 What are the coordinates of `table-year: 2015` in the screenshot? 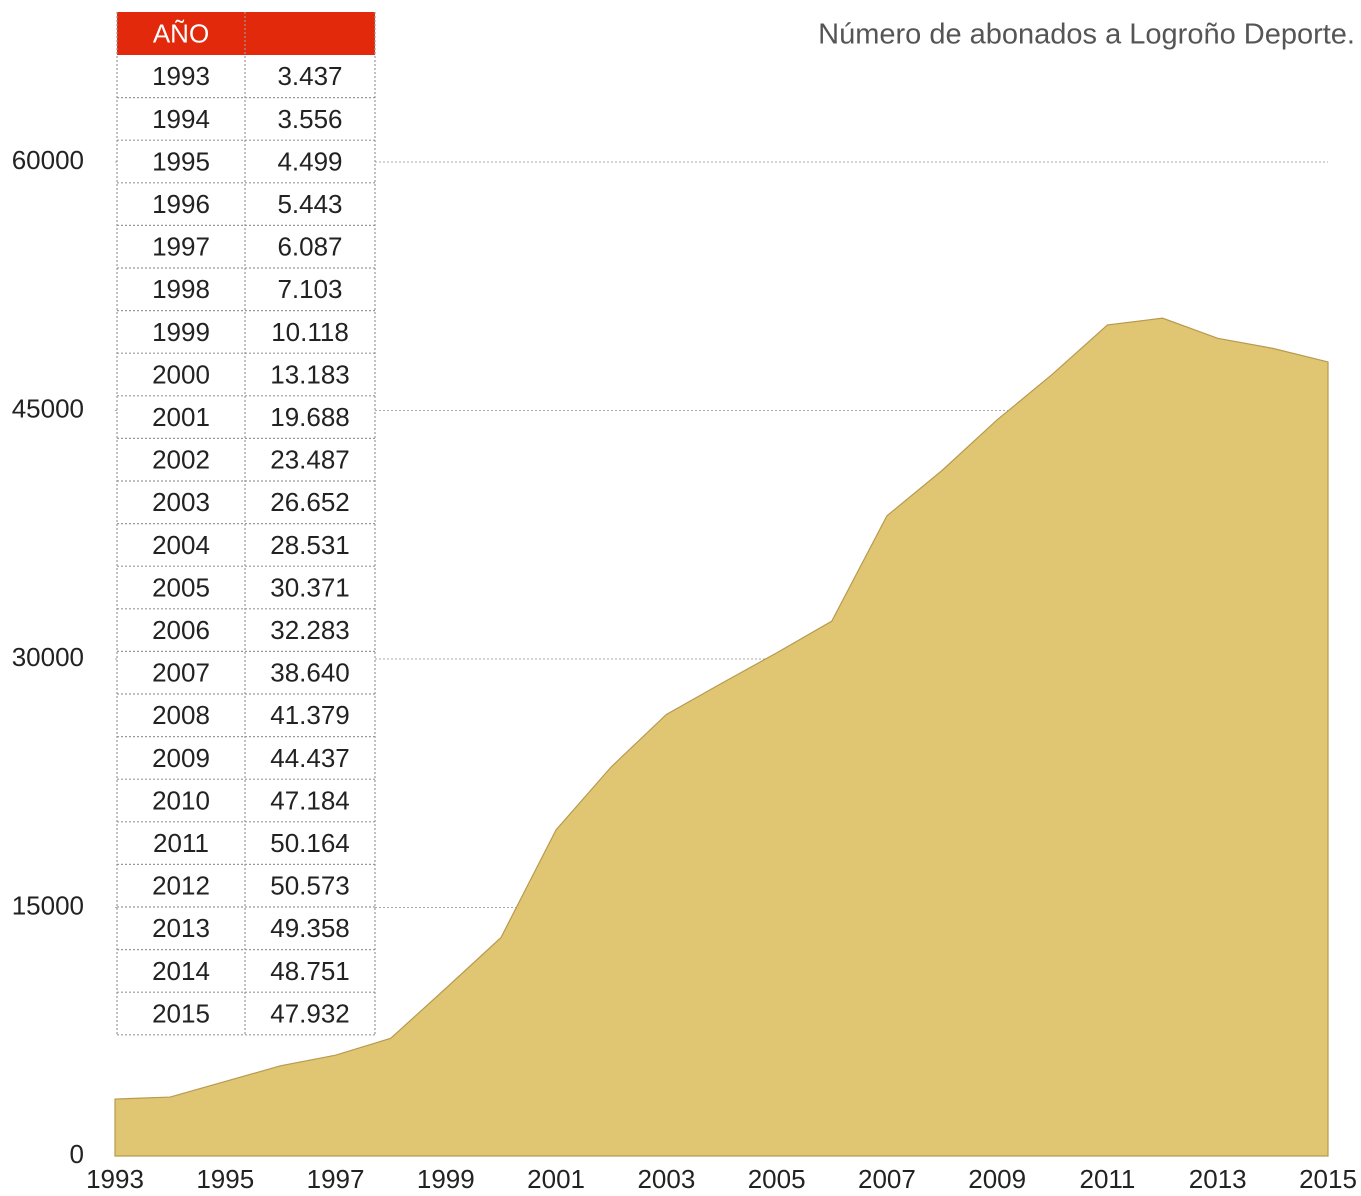 It's located at (181, 1013).